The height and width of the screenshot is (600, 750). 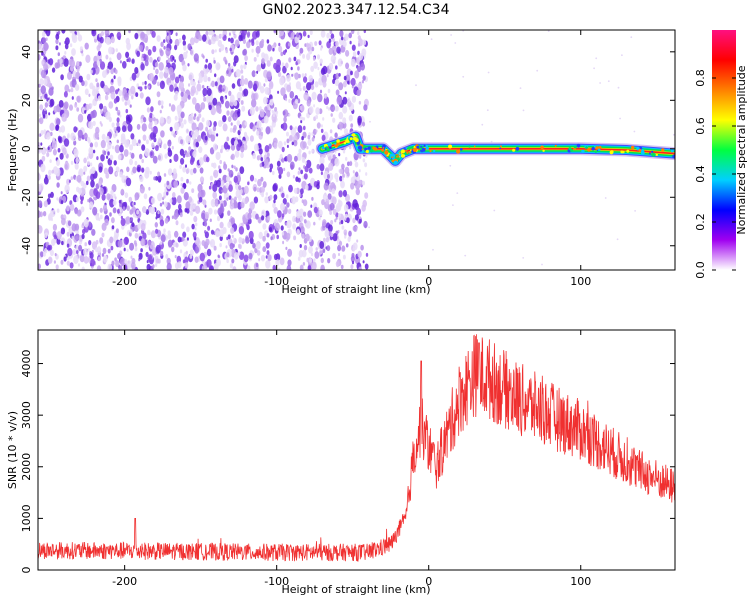 What do you see at coordinates (428, 281) in the screenshot?
I see `spectrogram-x-tick-label: 0` at bounding box center [428, 281].